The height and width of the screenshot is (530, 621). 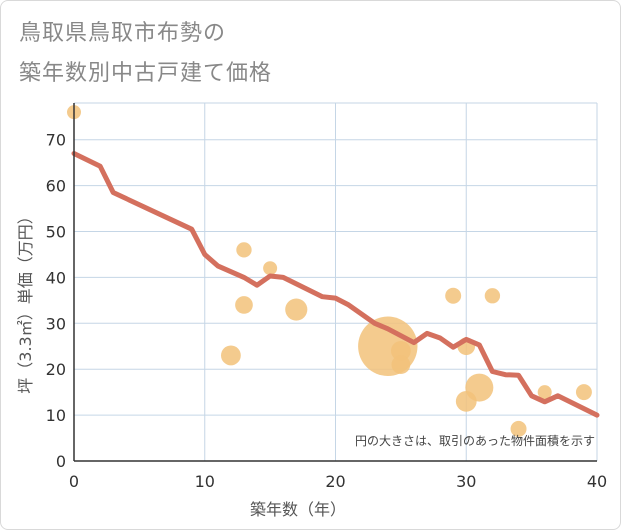 What do you see at coordinates (61, 461) in the screenshot?
I see `y-tick-label: 0` at bounding box center [61, 461].